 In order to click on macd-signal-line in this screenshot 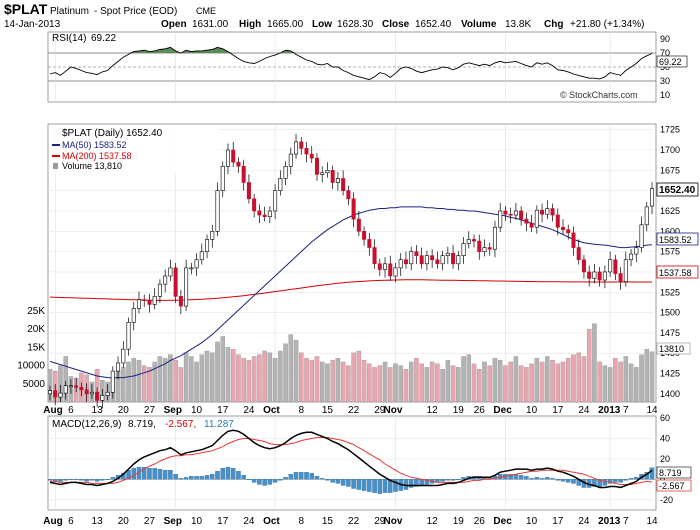, I will do `click(351, 461)`.